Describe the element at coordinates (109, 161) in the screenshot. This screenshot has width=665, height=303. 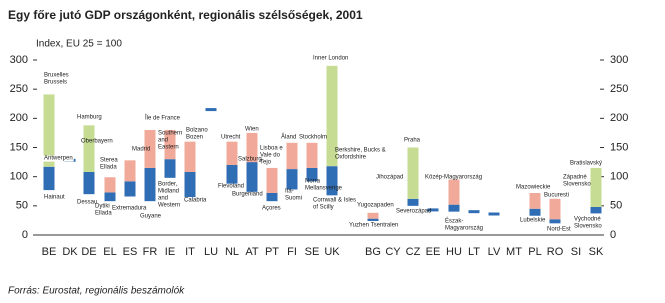
I see `annotation: Sterea` at that location.